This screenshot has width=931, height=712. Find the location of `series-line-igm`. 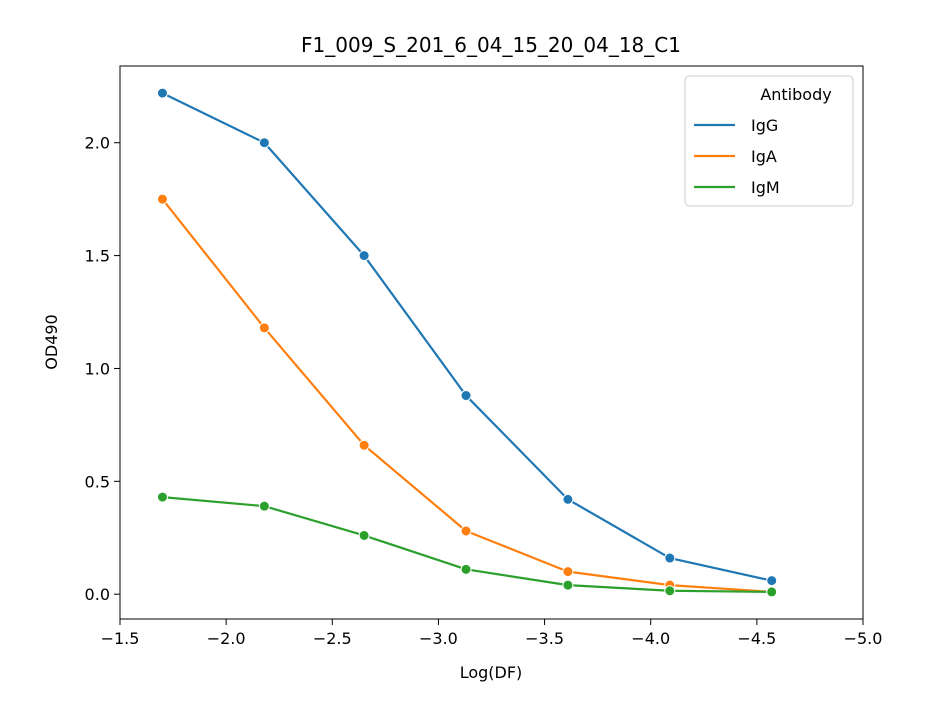

series-line-igm is located at coordinates (467, 545).